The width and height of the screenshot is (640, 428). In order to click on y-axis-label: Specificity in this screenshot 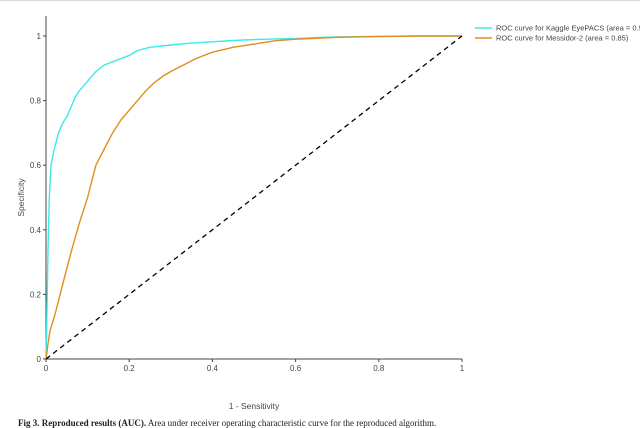, I will do `click(21, 197)`.